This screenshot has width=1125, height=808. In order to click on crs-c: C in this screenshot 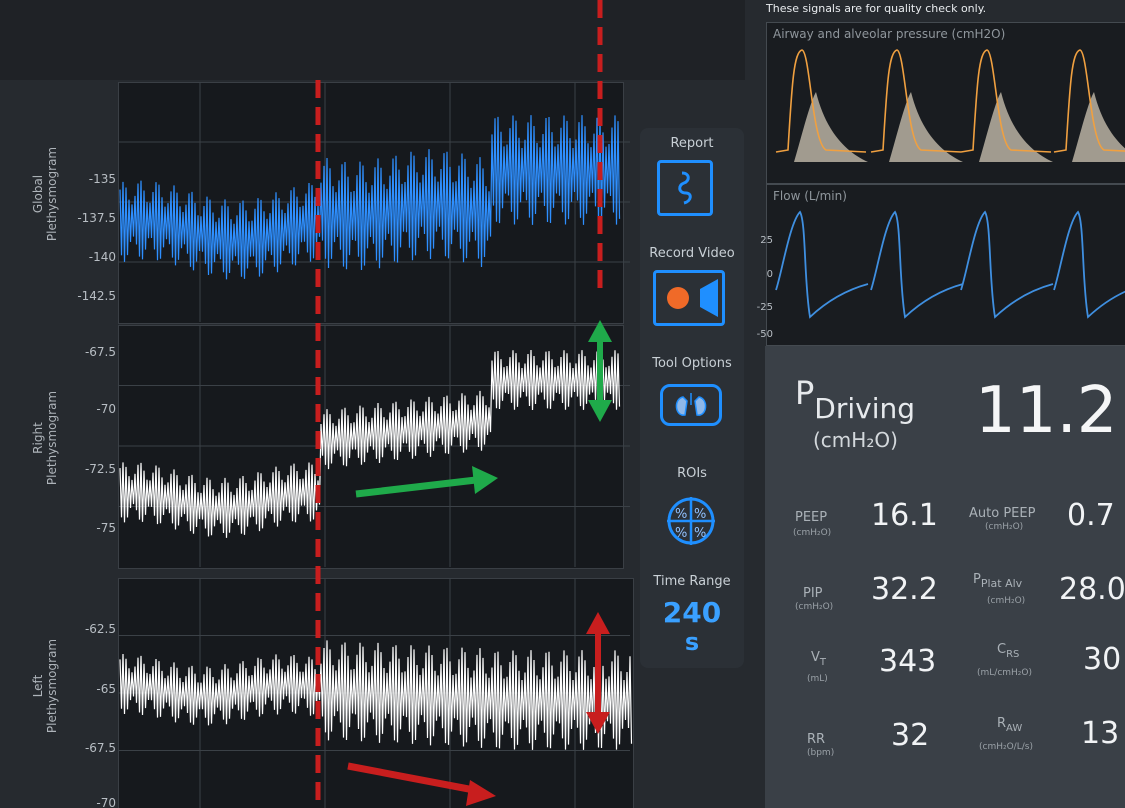, I will do `click(1002, 649)`.